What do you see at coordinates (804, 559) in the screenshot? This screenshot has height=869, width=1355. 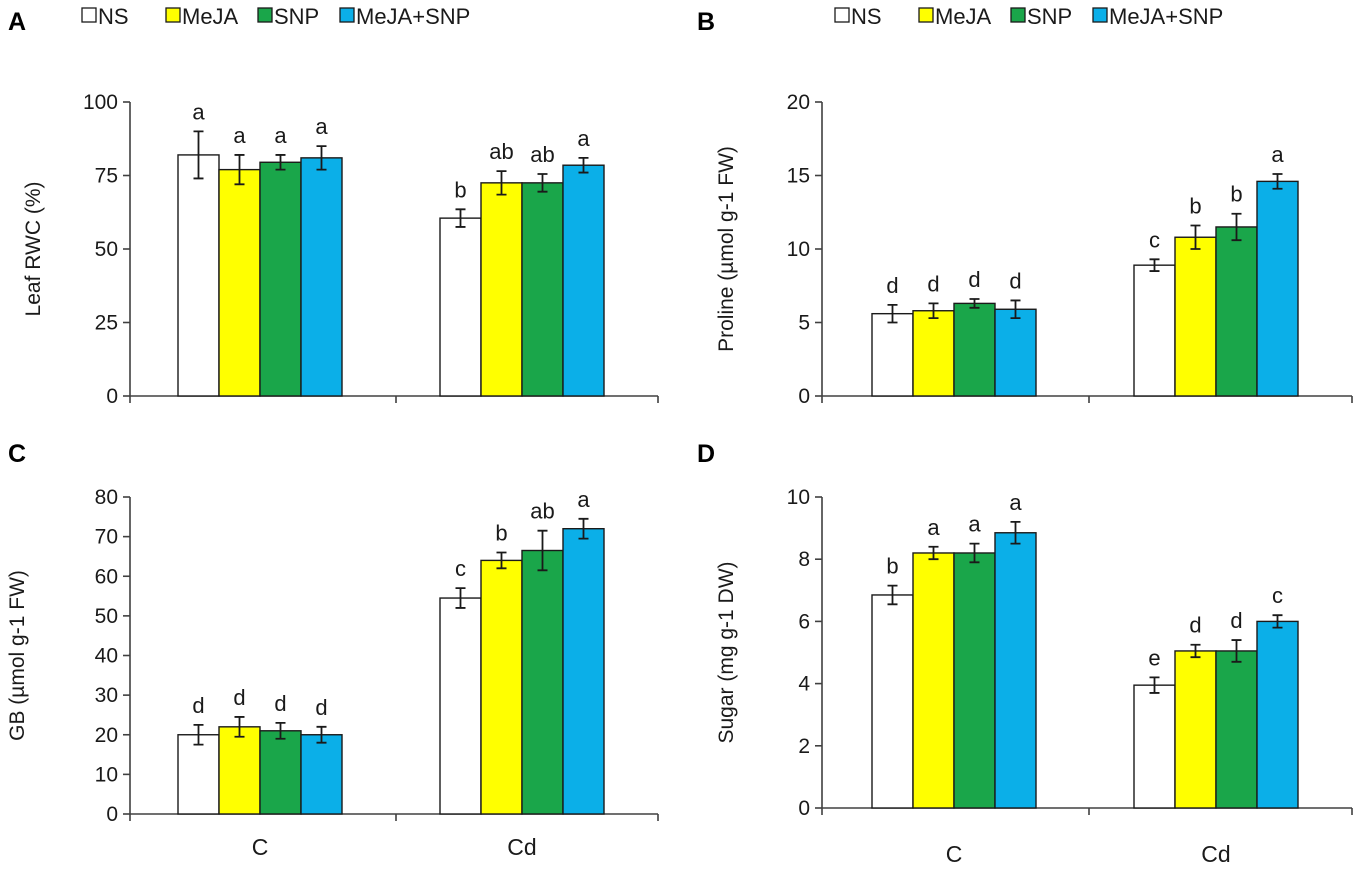 I see `y-tick-label: 8` at bounding box center [804, 559].